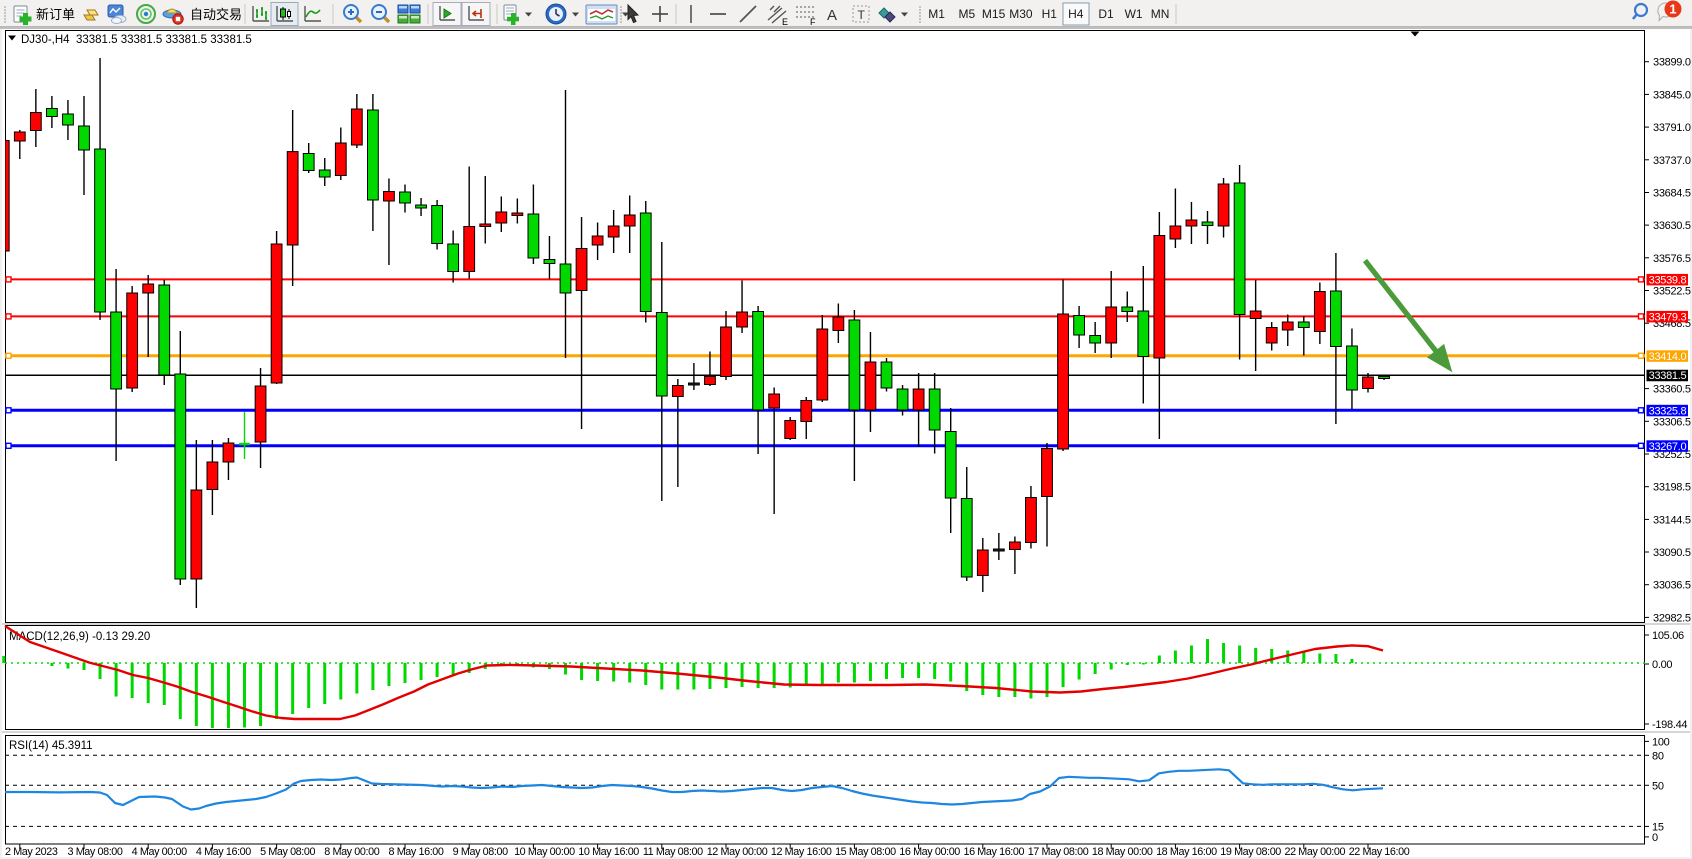 This screenshot has width=1692, height=859. What do you see at coordinates (223, 852) in the screenshot?
I see `svg-text: 4 May 16:00` at bounding box center [223, 852].